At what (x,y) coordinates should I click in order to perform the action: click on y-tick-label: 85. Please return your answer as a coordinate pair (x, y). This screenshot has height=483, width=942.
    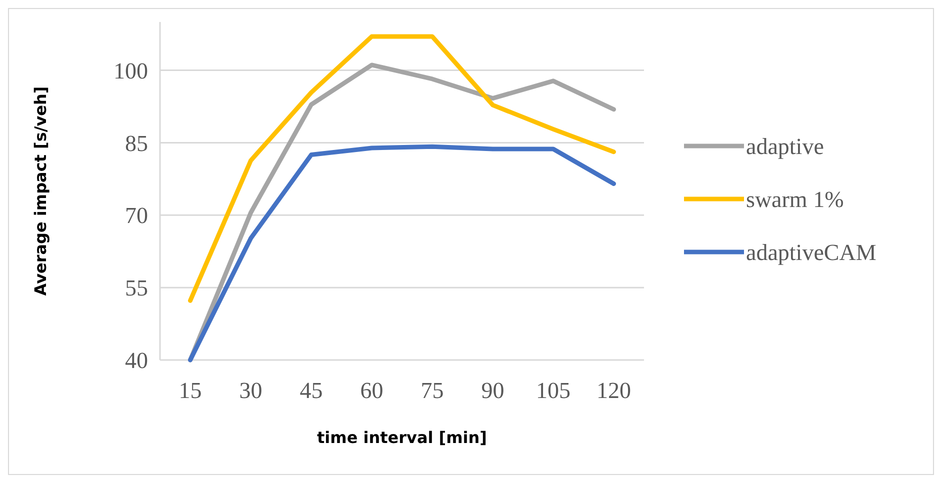
    Looking at the image, I should click on (136, 143).